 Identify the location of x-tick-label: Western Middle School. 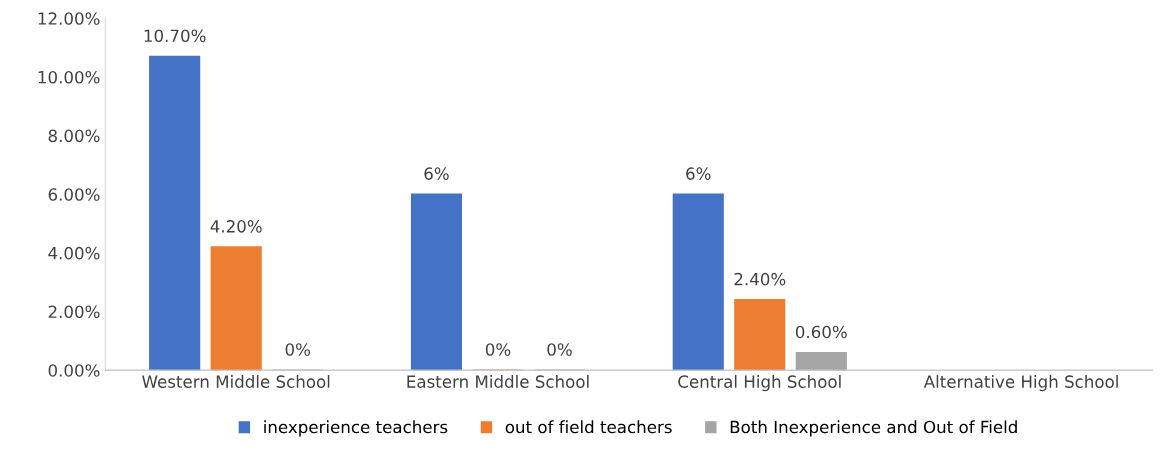
(236, 381).